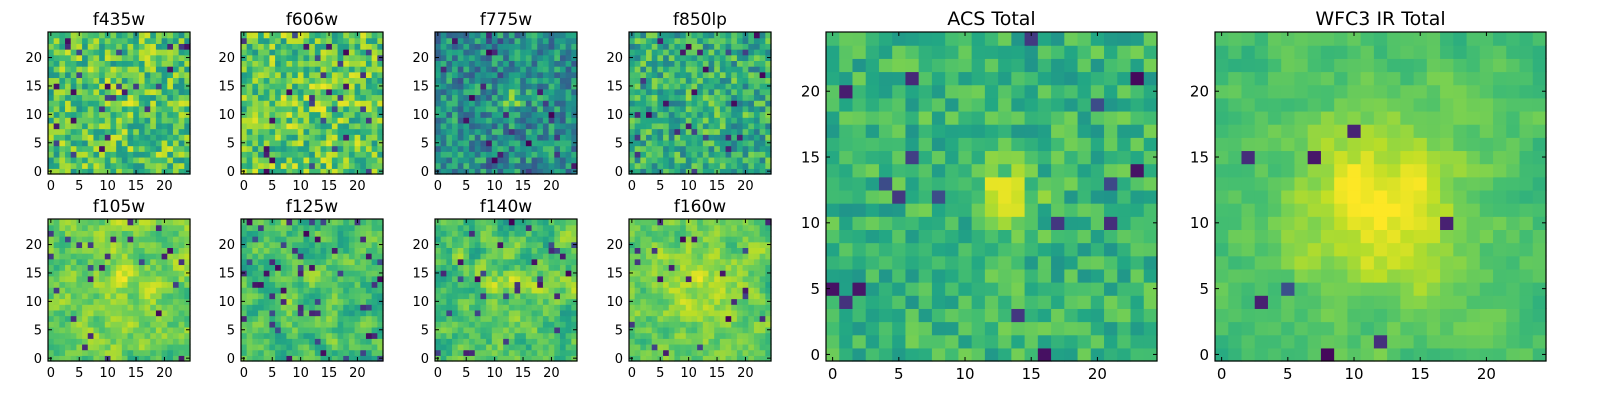 This screenshot has height=400, width=1600. I want to click on x-tick-label: 10, so click(494, 373).